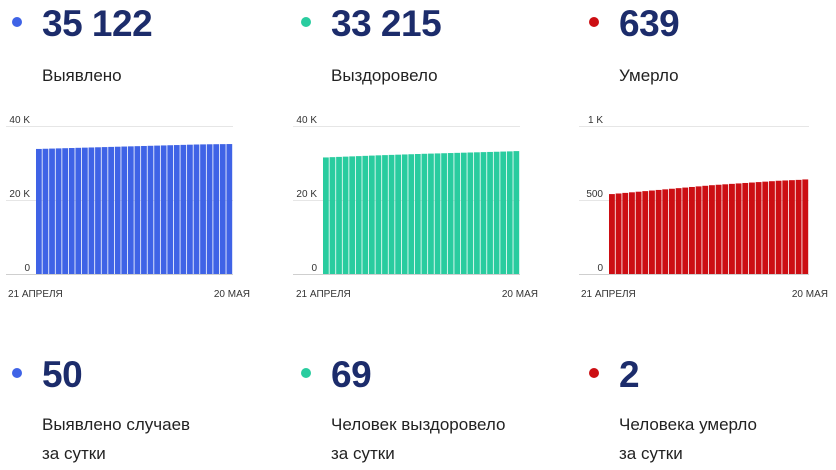  What do you see at coordinates (306, 373) in the screenshot?
I see `bullet-dot-teal` at bounding box center [306, 373].